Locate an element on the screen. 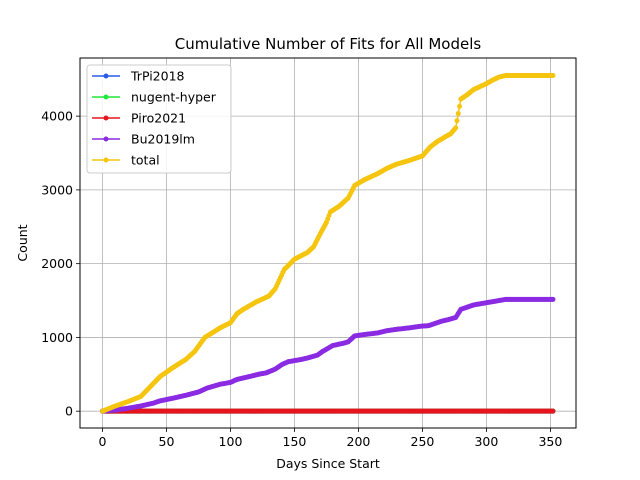 Image resolution: width=640 pixels, height=480 pixels. legend-label: TrPi2018 is located at coordinates (157, 76).